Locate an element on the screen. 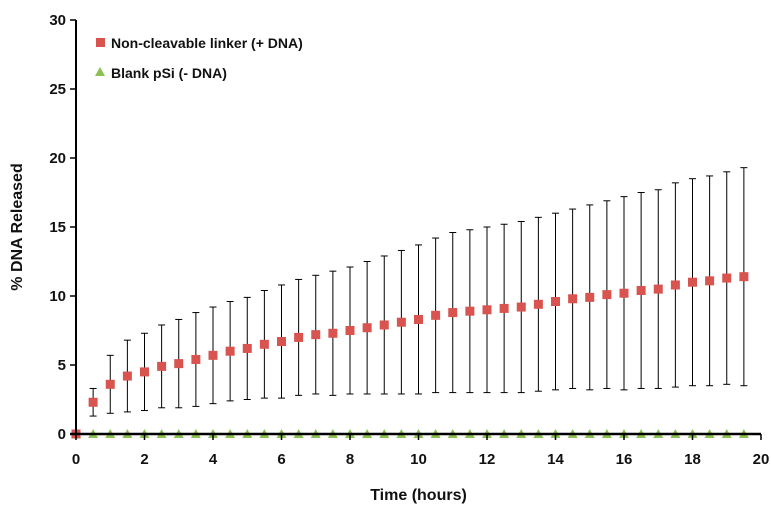  x-tick-label: 8 is located at coordinates (350, 459).